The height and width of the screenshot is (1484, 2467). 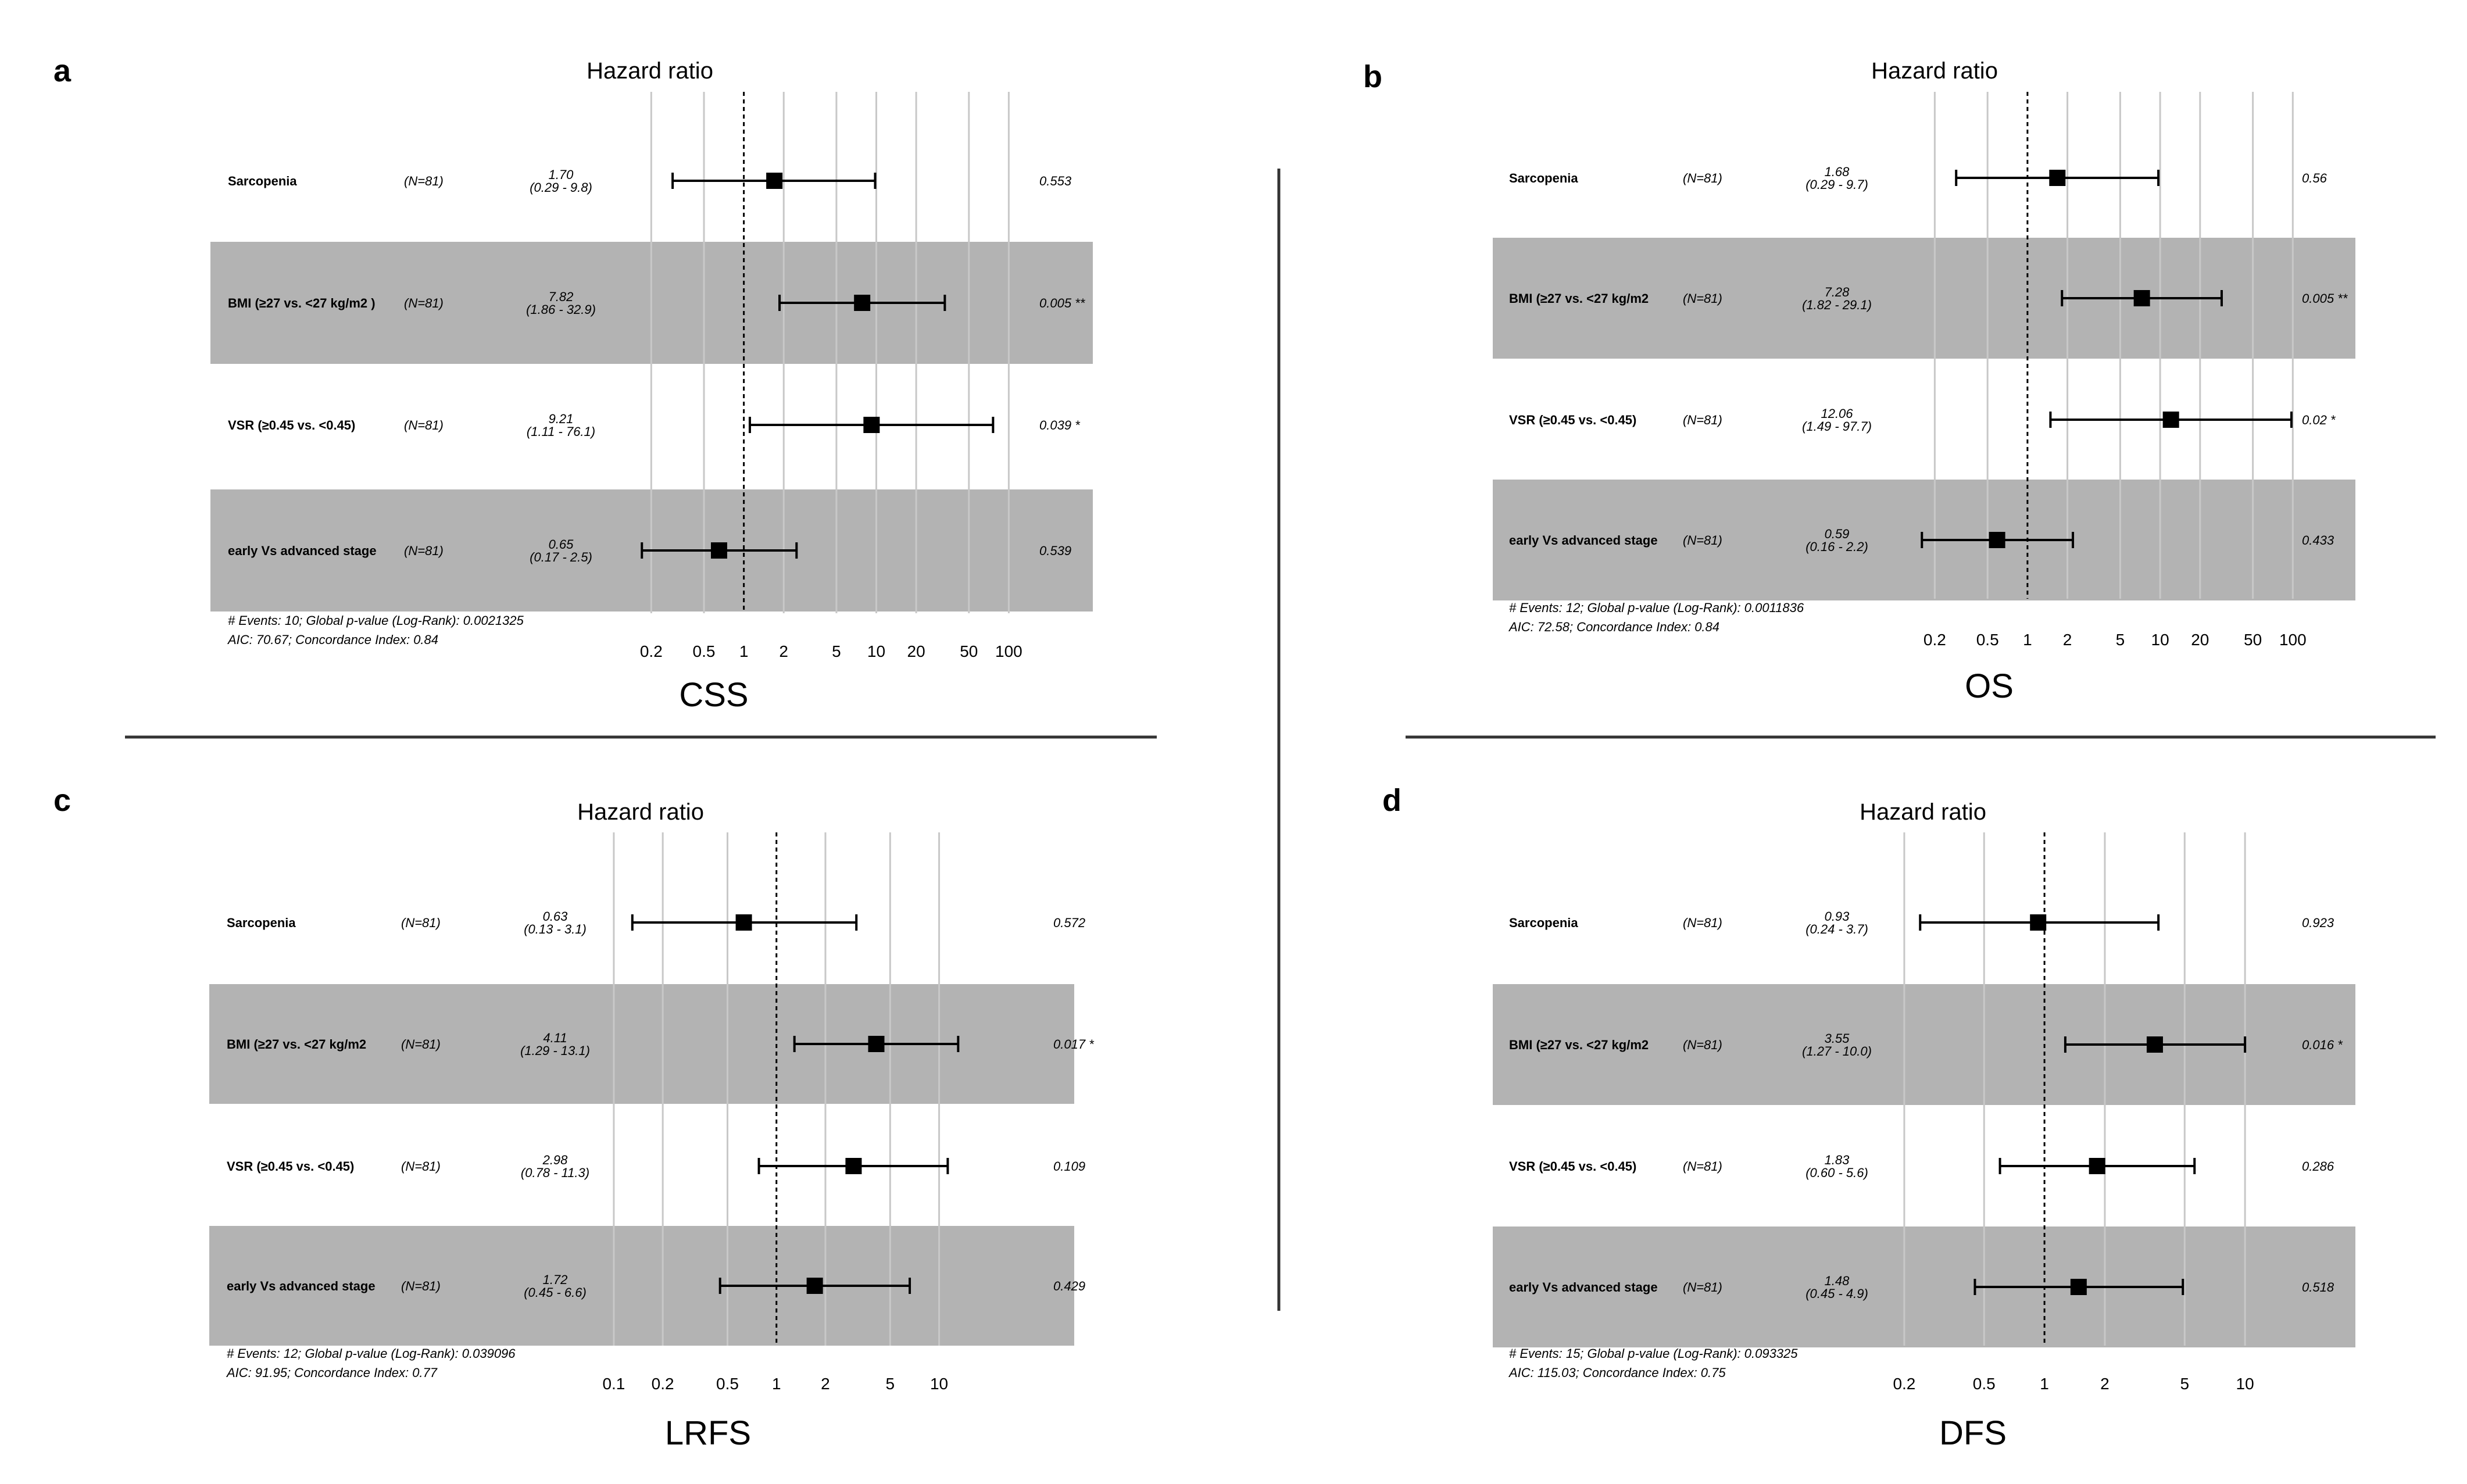 What do you see at coordinates (1837, 1281) in the screenshot?
I see `hr-estimate: 1.48` at bounding box center [1837, 1281].